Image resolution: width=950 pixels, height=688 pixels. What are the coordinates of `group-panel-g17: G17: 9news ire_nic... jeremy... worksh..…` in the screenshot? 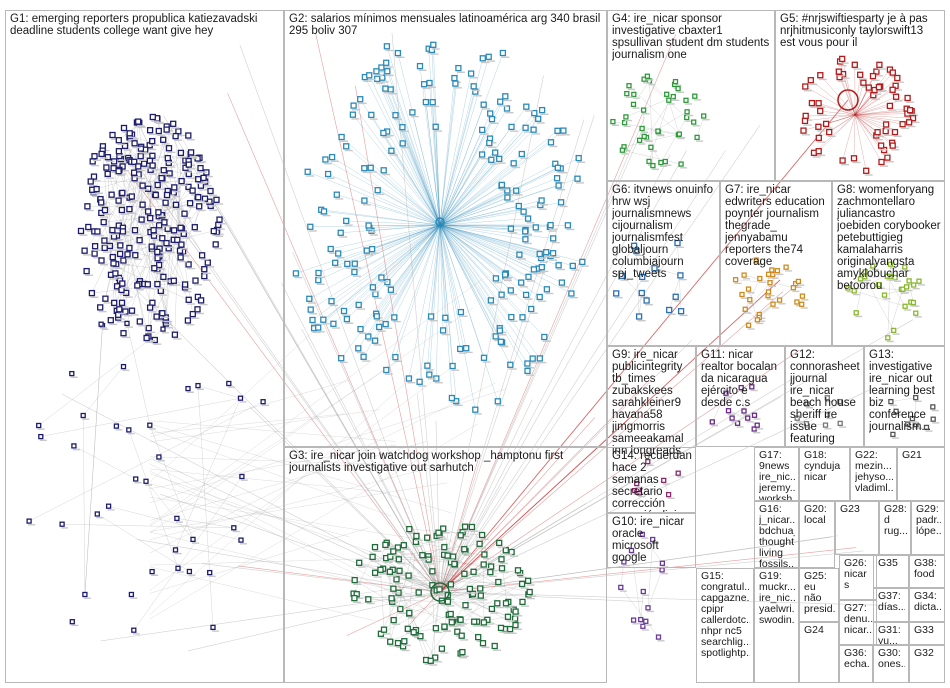 It's located at (776, 474).